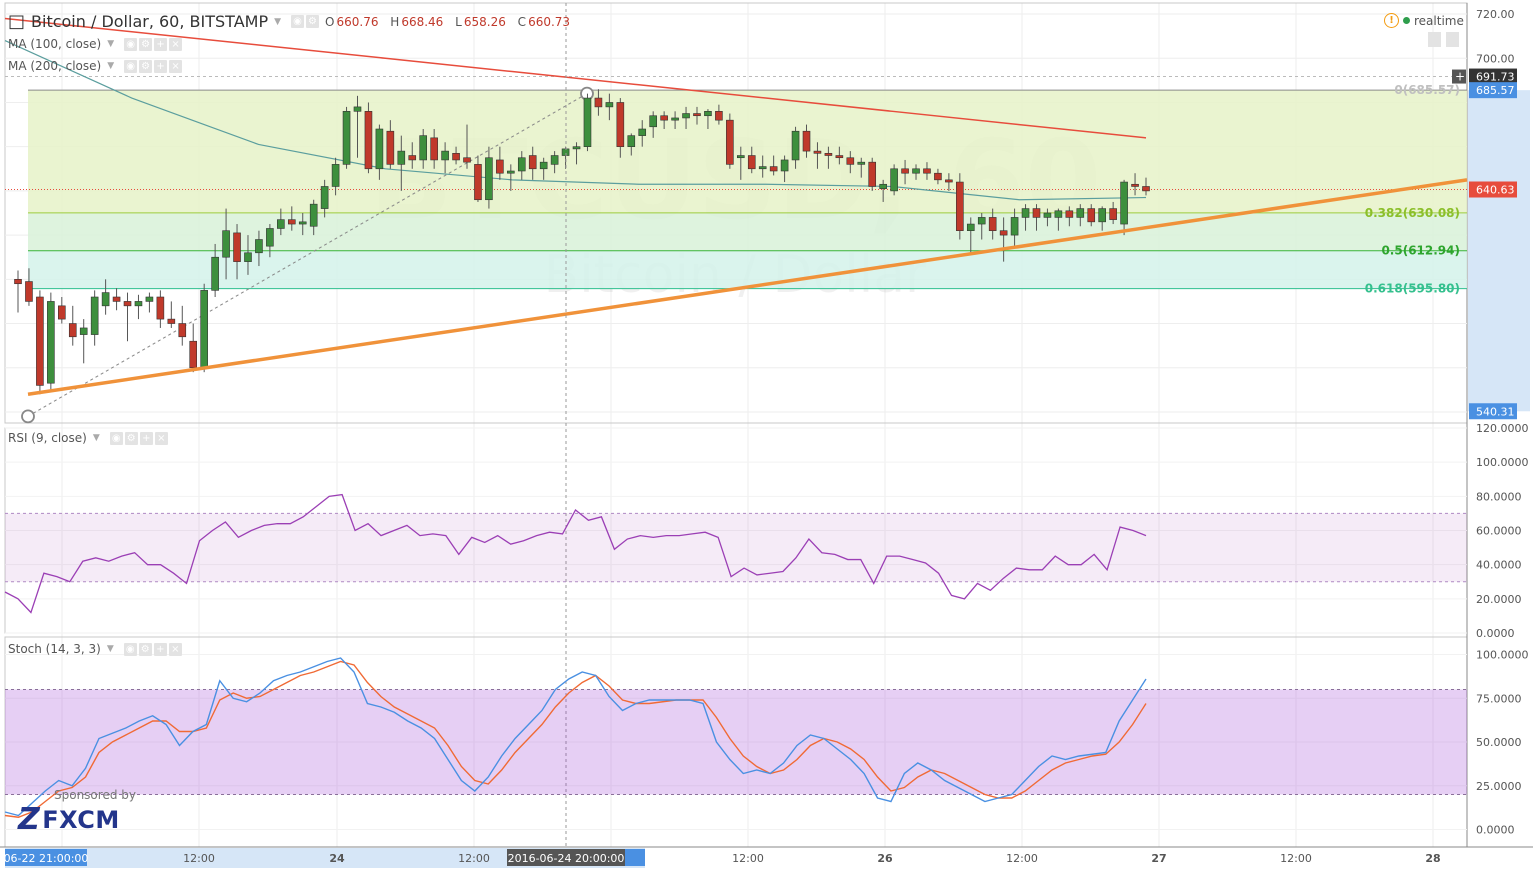  I want to click on time-range-highlight, so click(325, 858).